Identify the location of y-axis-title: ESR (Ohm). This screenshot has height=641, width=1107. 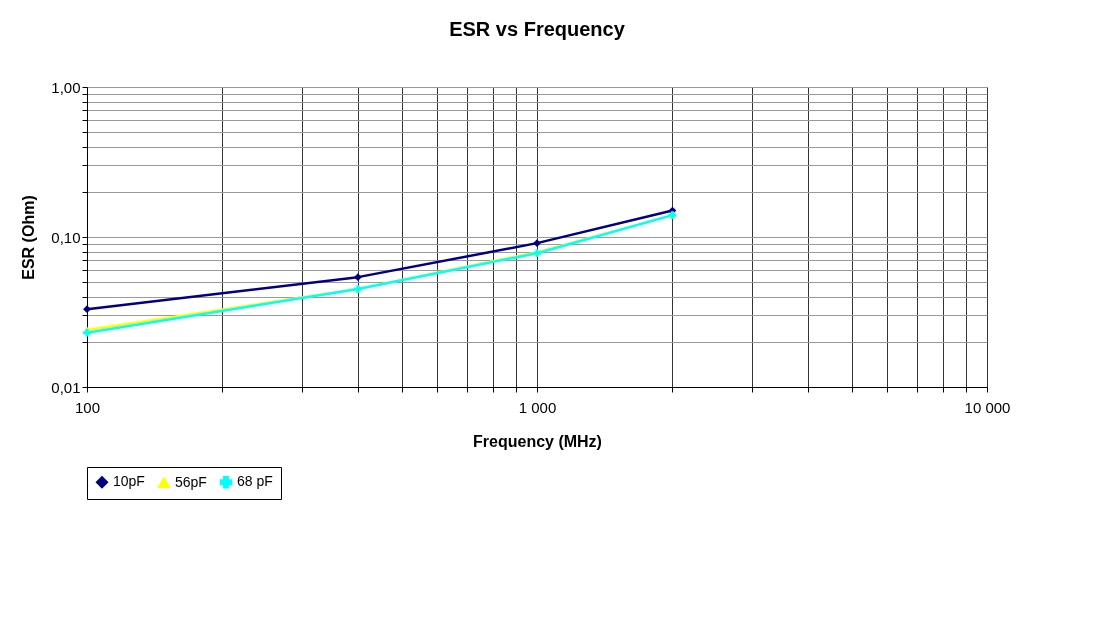
(29, 237).